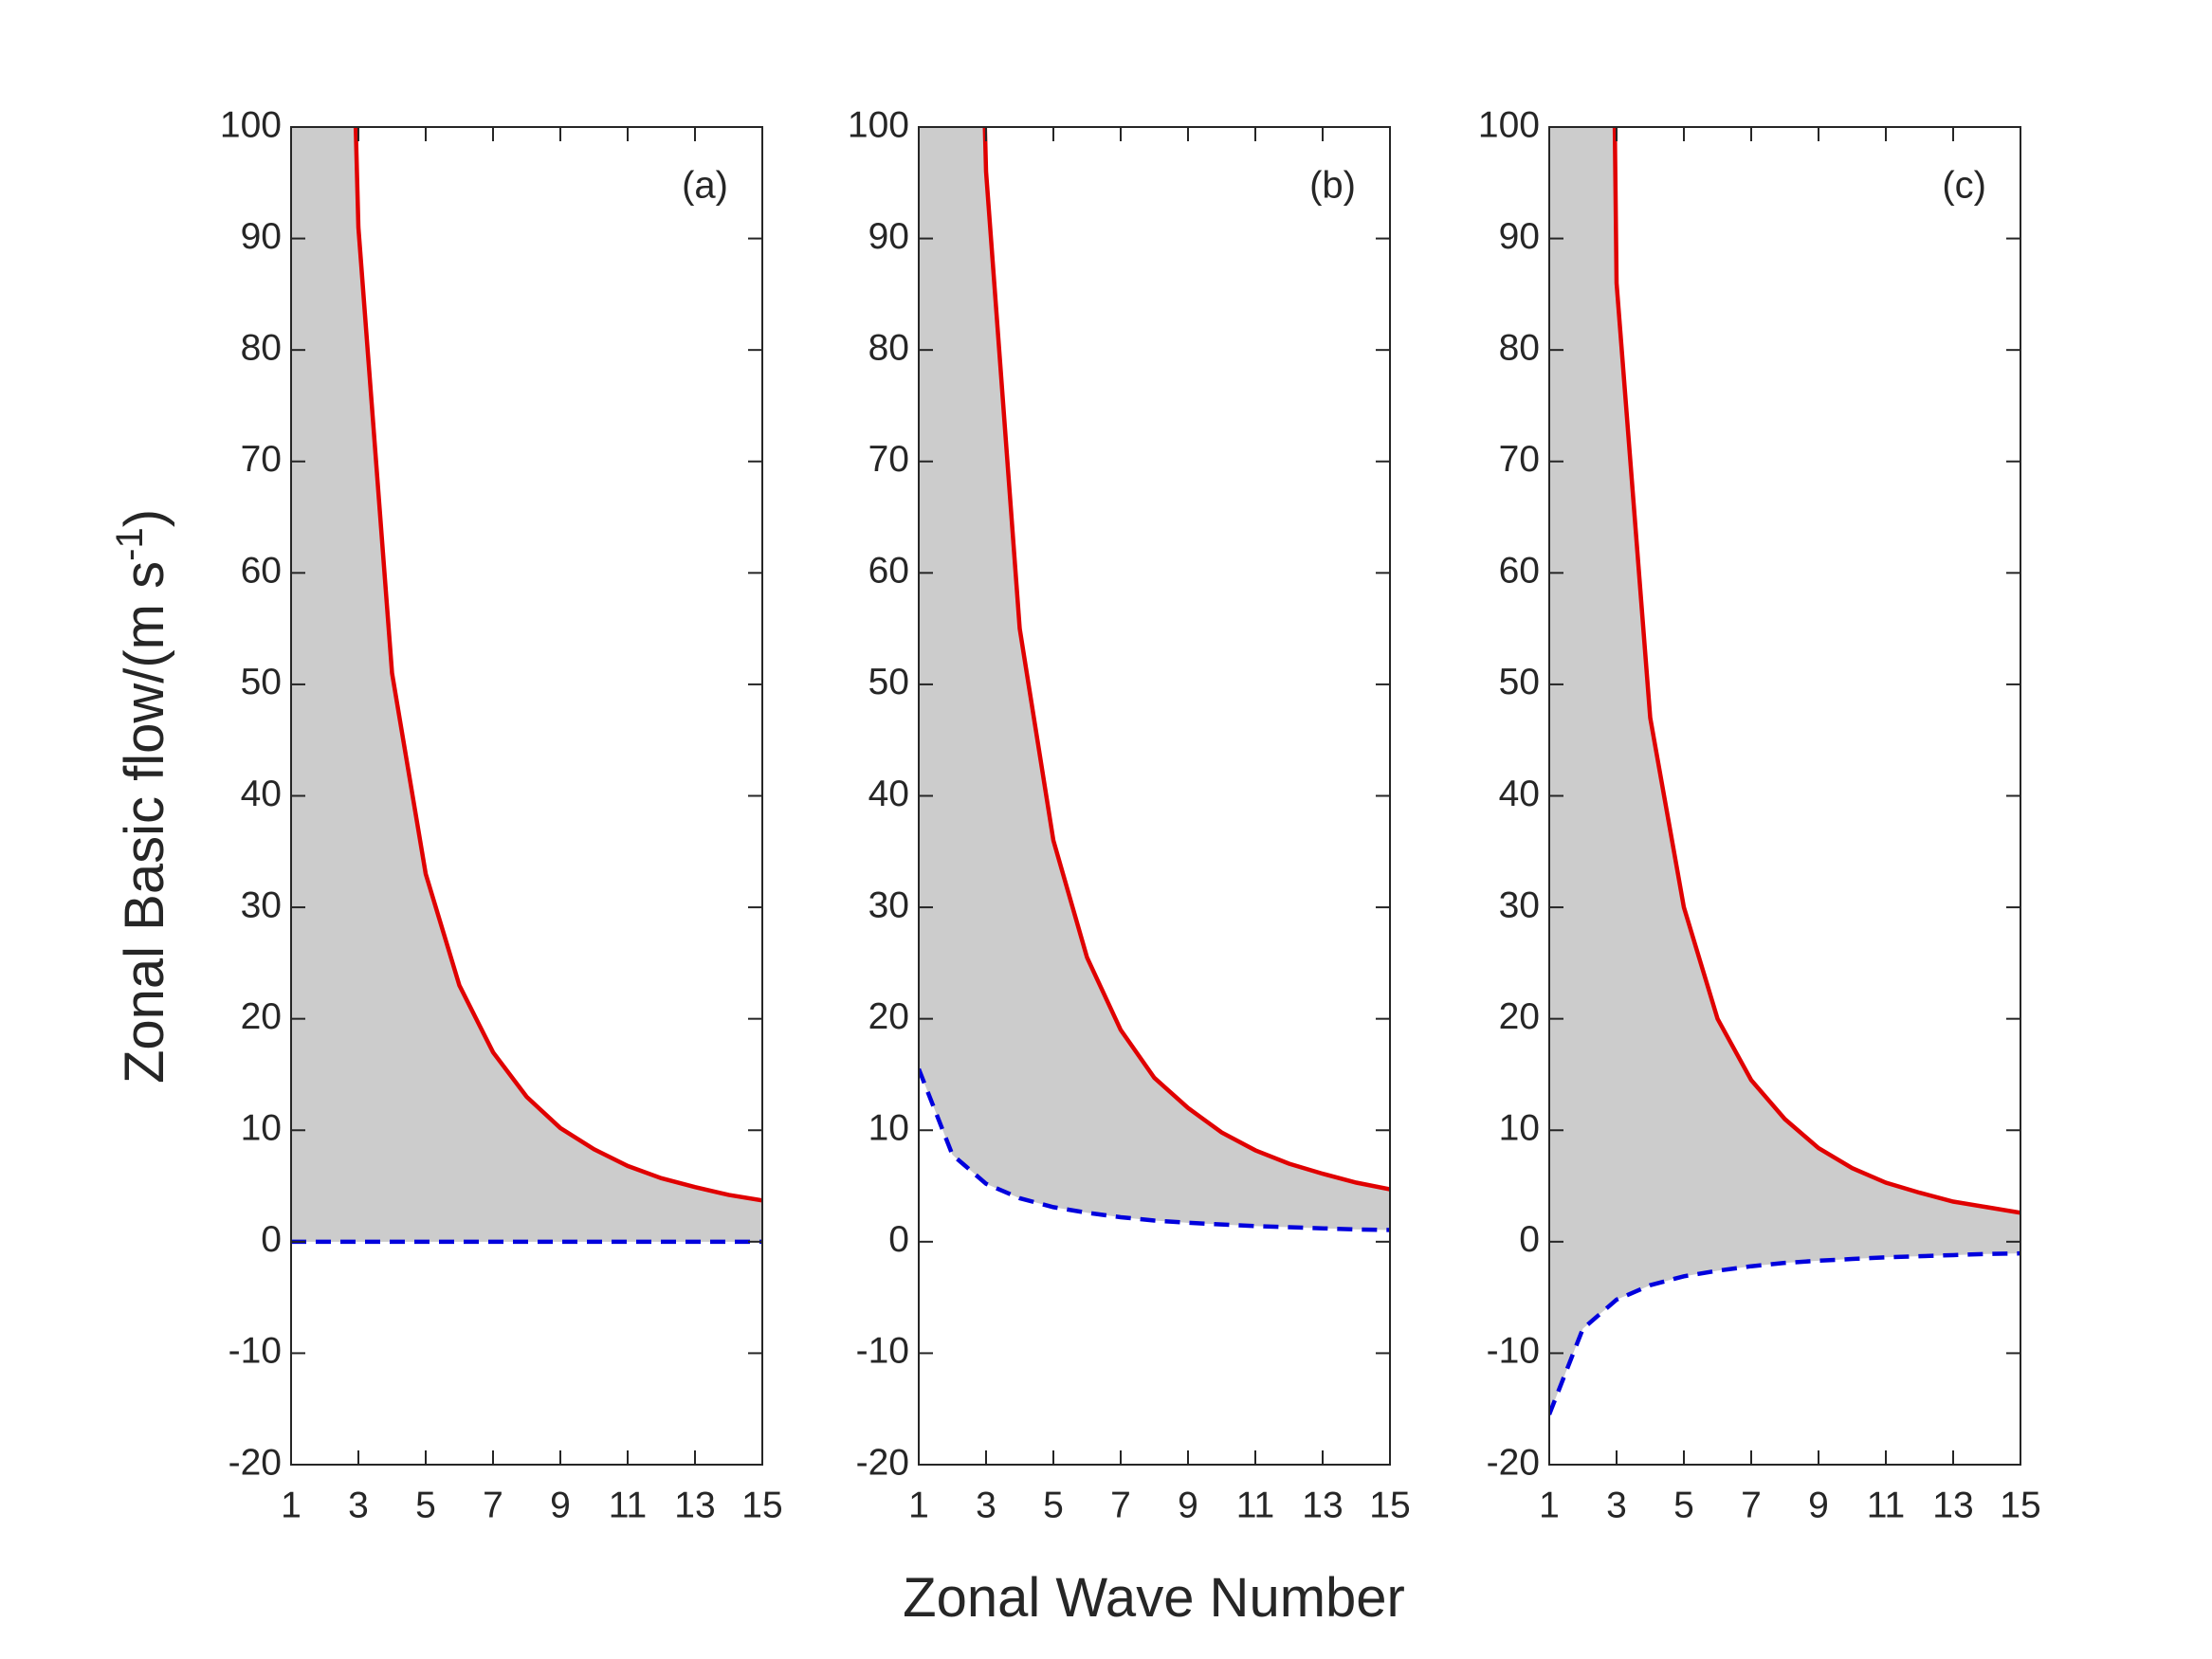 Image resolution: width=2212 pixels, height=1659 pixels. Describe the element at coordinates (144, 518) in the screenshot. I see `y-axis-label-suffix: )` at that location.